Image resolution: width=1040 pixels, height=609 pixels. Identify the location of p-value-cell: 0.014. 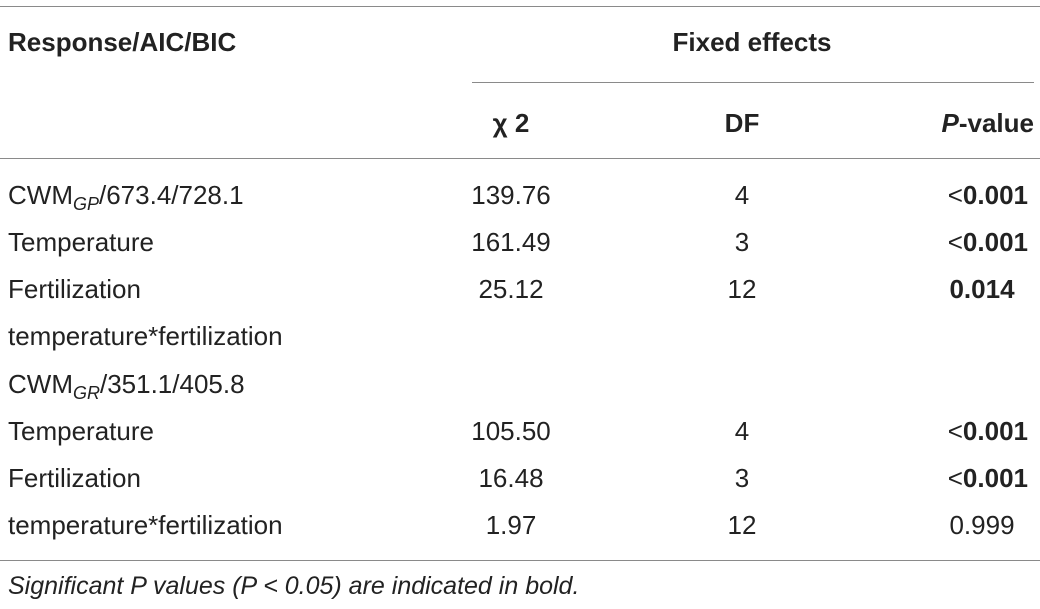
(981, 289).